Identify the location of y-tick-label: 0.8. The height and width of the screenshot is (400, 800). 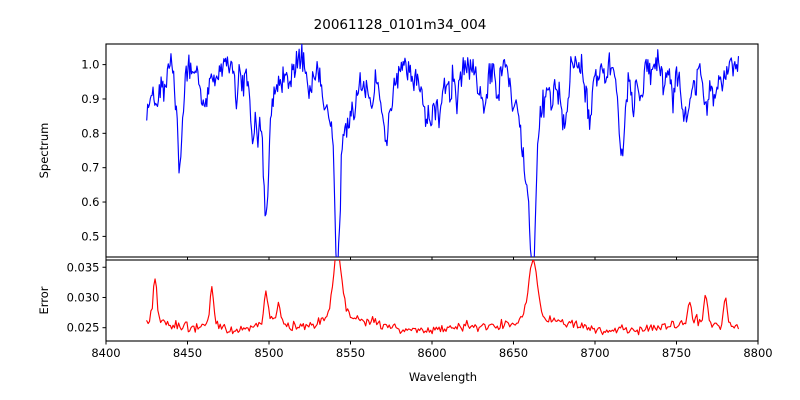
(90, 133).